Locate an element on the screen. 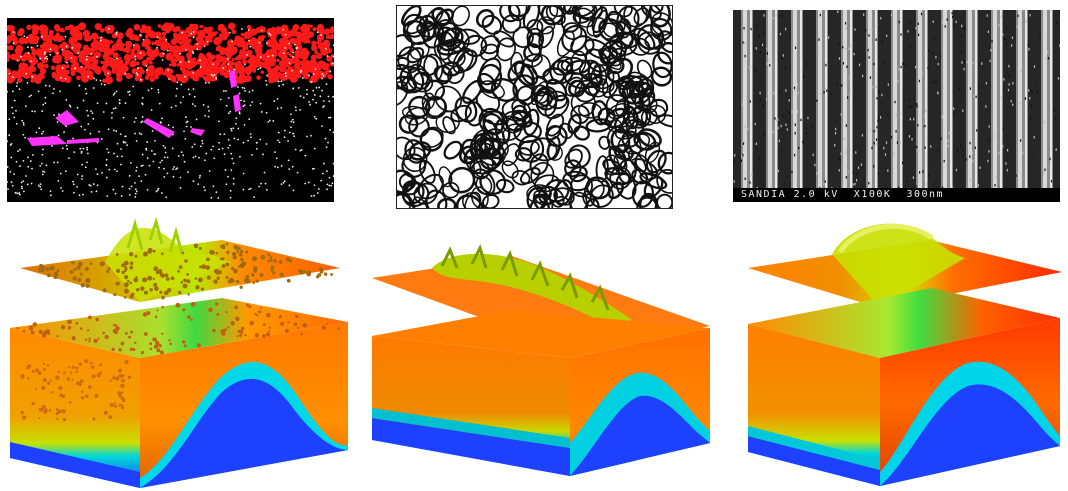  grain-network-icon is located at coordinates (534, 107).